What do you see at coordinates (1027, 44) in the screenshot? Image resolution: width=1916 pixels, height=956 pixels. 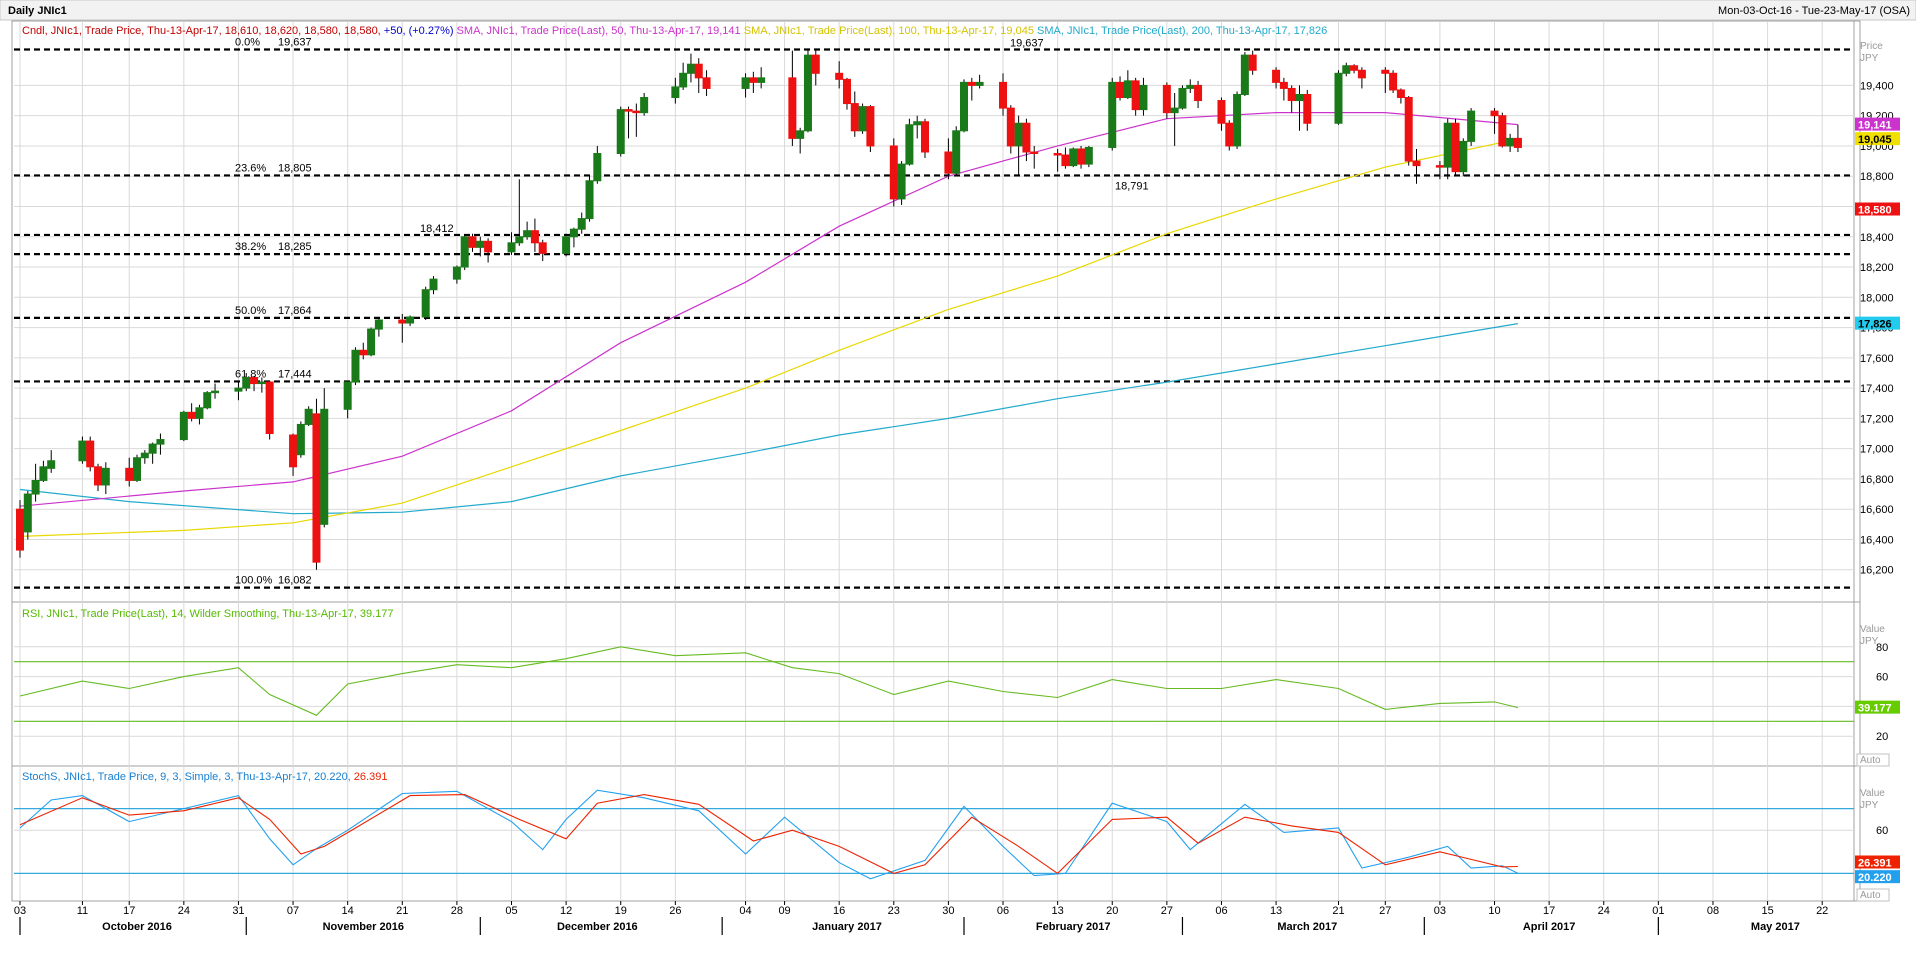 I see `level-label: 19,637` at bounding box center [1027, 44].